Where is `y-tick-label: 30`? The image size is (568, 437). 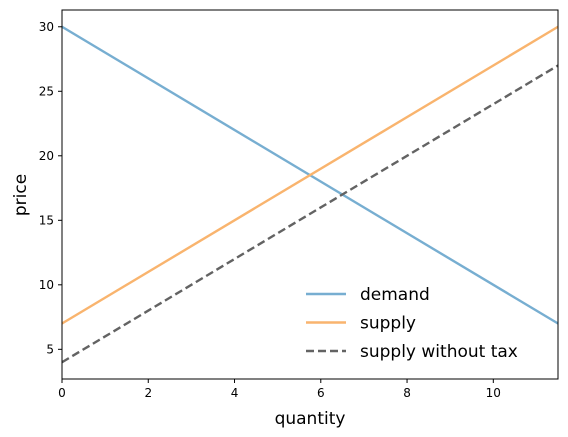 y-tick-label: 30 is located at coordinates (46, 27).